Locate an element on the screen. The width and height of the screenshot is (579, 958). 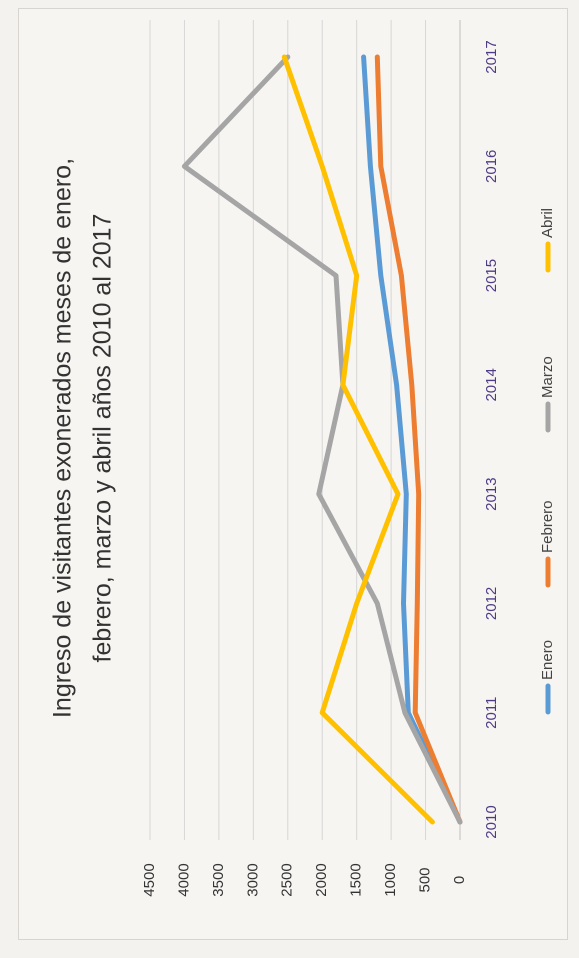
series-line-febrero is located at coordinates (418, 439).